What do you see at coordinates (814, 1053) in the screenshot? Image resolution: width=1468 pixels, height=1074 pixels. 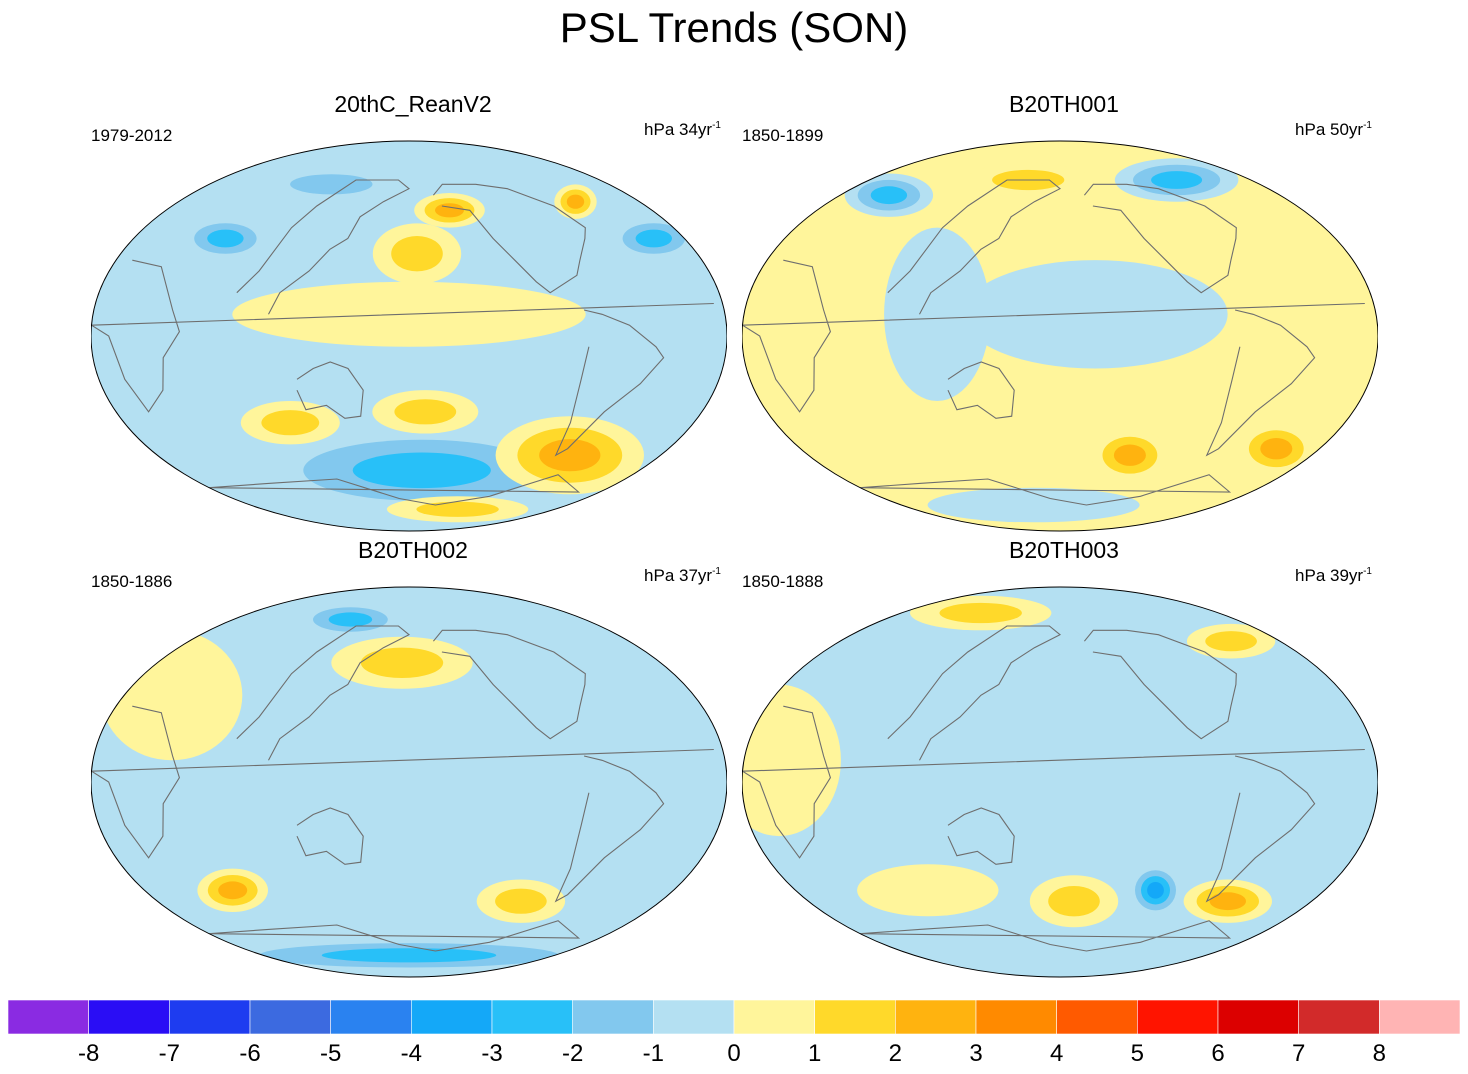 I see `colorbar-tick-label: 1` at bounding box center [814, 1053].